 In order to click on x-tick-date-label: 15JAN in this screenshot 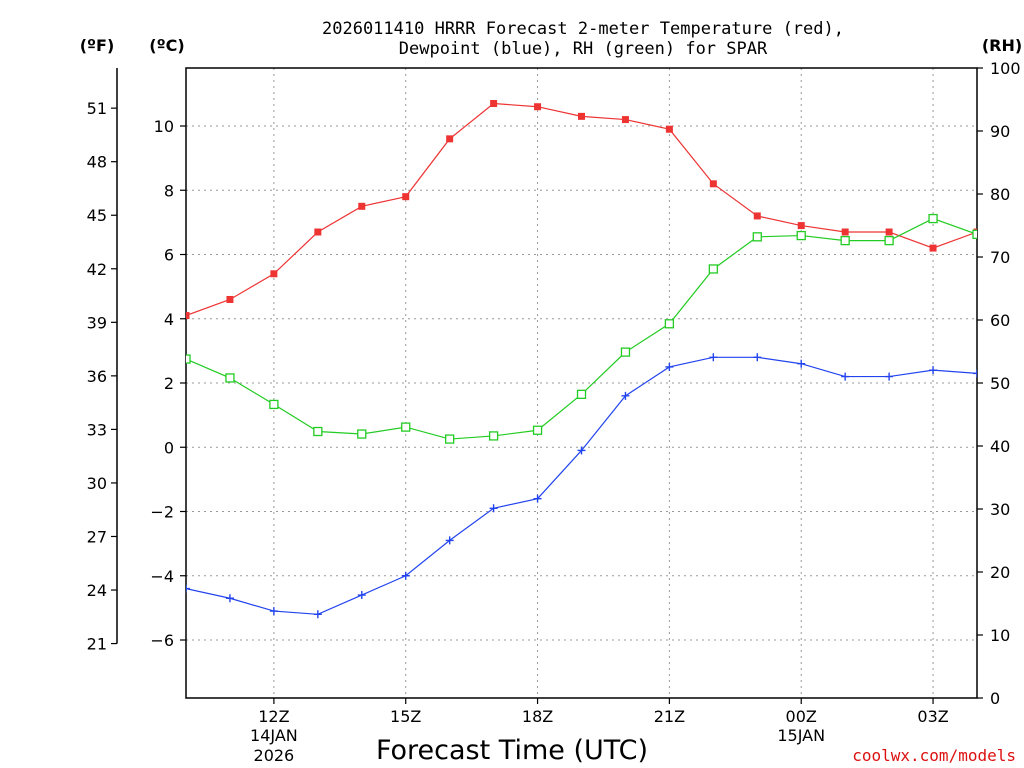, I will do `click(801, 735)`.